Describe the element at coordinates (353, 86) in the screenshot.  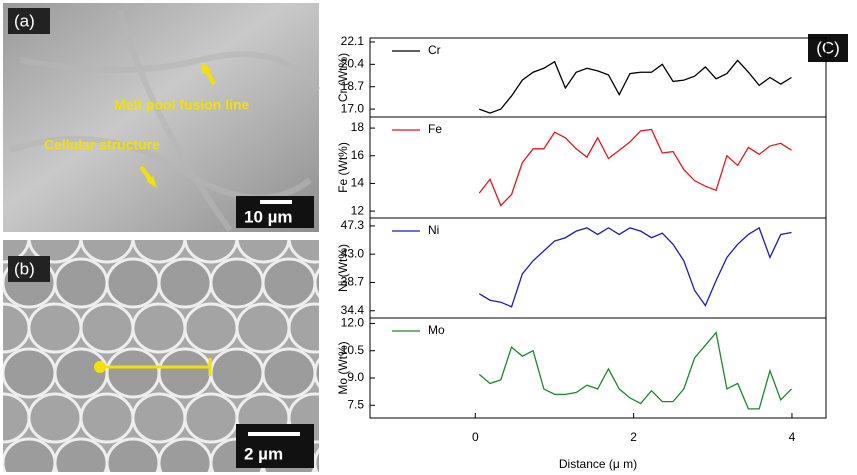
I see `y-tick-label: 18.7` at that location.